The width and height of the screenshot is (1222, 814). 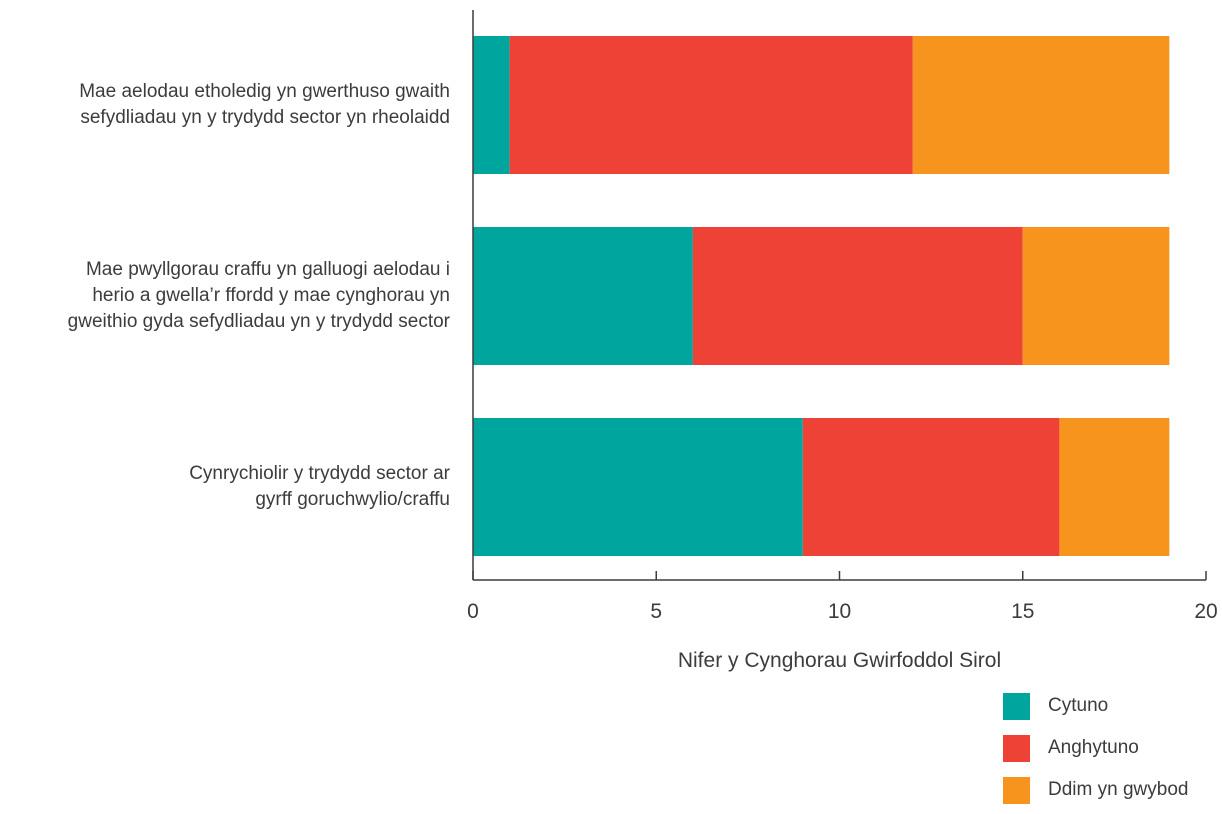 What do you see at coordinates (839, 611) in the screenshot?
I see `x-tick-label: 10` at bounding box center [839, 611].